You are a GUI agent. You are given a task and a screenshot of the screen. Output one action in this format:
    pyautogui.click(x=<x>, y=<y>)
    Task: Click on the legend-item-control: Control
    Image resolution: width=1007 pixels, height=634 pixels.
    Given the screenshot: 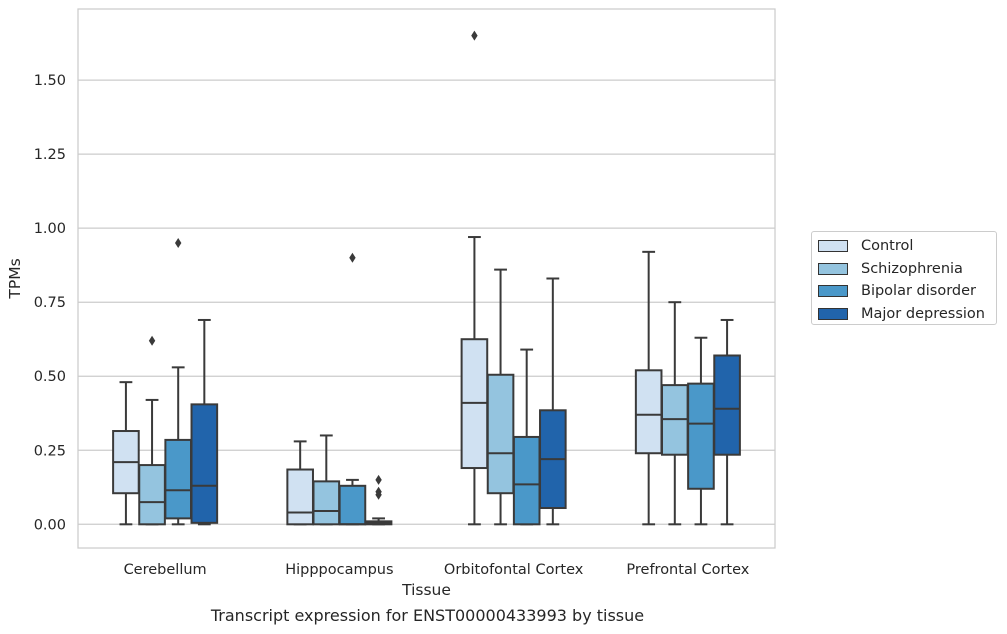 What is the action you would take?
    pyautogui.click(x=907, y=246)
    